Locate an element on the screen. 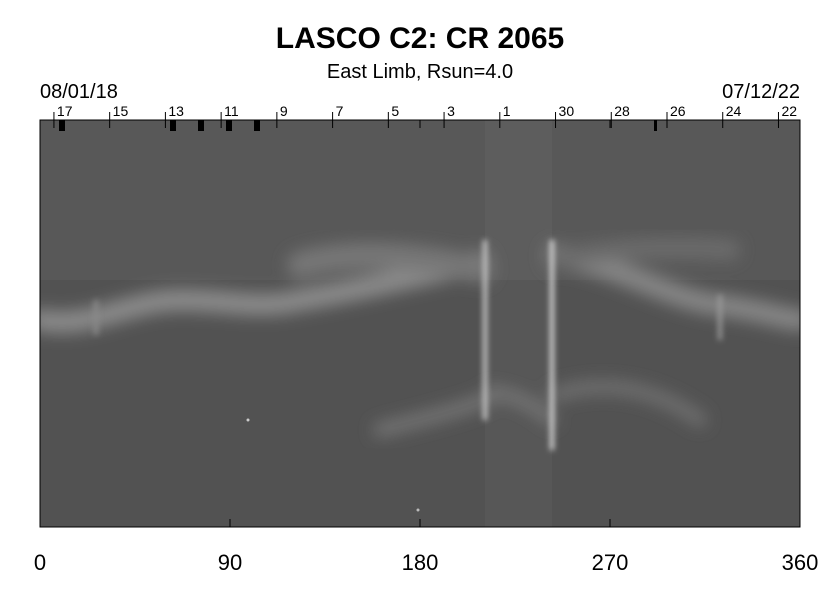  x2-tick-label: 11 is located at coordinates (231, 111).